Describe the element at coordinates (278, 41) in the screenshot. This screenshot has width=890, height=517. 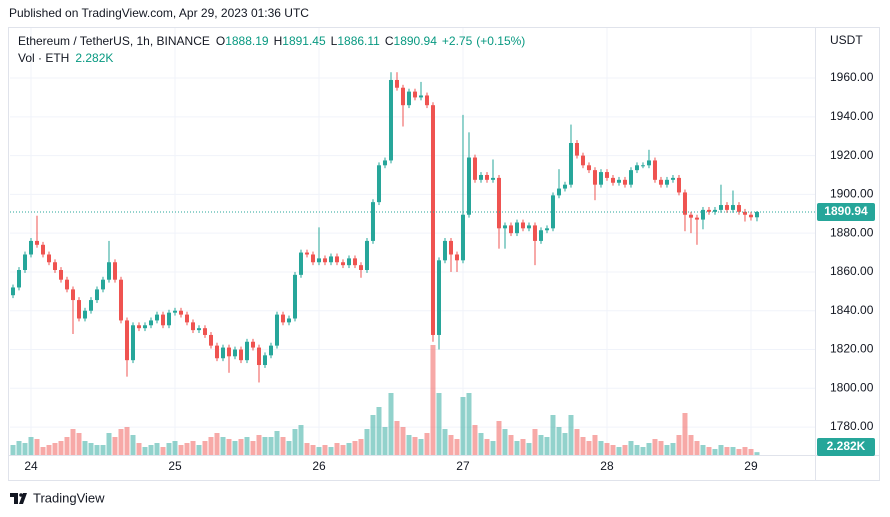
I see `h-letter: H` at that location.